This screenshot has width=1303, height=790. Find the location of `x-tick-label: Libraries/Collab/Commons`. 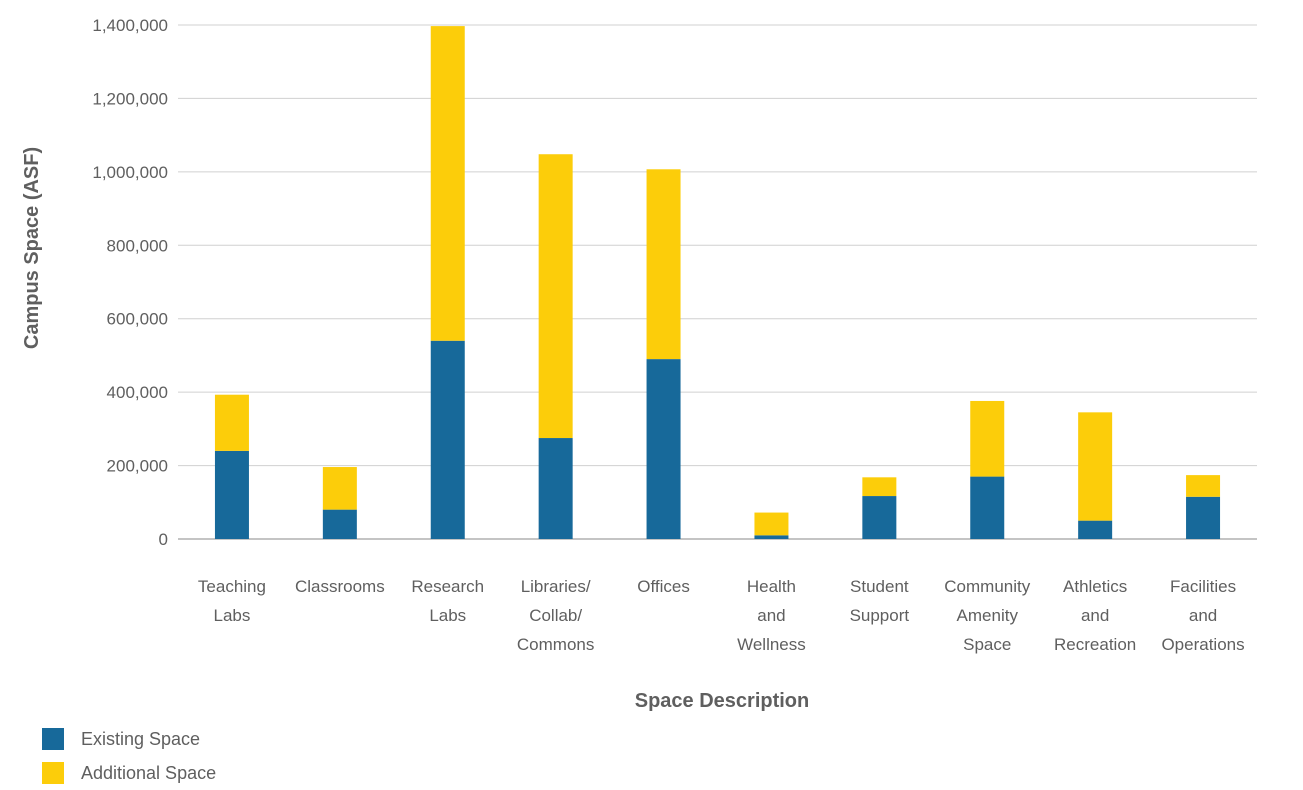

x-tick-label: Libraries/Collab/Commons is located at coordinates (555, 615).